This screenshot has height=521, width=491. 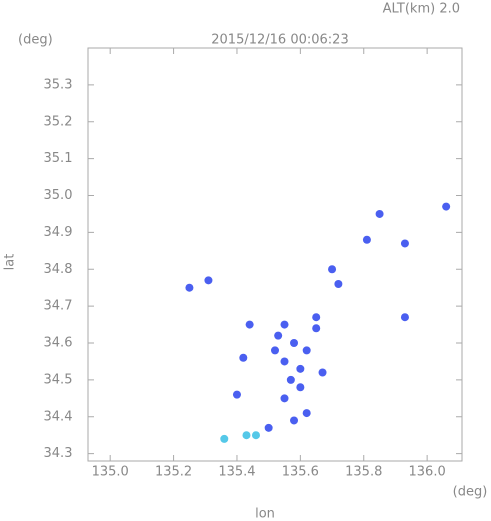 What do you see at coordinates (58, 195) in the screenshot?
I see `y-tick-label: 35.0` at bounding box center [58, 195].